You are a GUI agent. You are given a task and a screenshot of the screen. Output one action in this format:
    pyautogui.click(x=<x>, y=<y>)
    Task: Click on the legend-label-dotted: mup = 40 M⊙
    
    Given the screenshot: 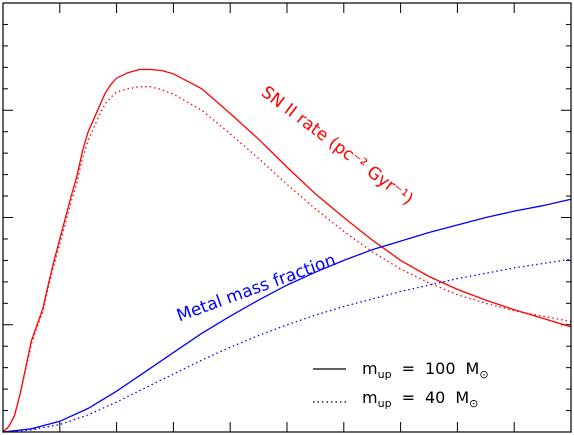 What is the action you would take?
    pyautogui.click(x=420, y=399)
    